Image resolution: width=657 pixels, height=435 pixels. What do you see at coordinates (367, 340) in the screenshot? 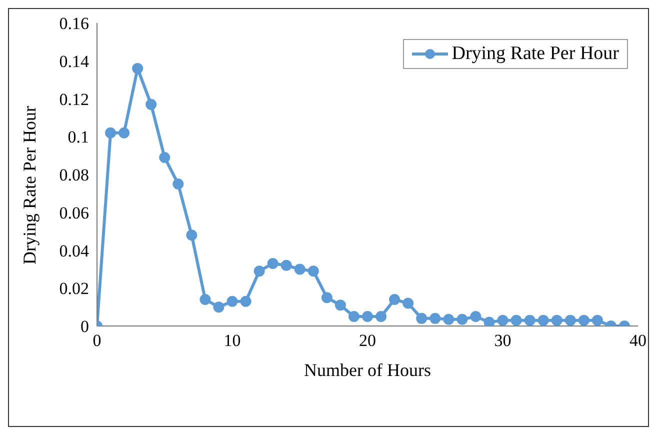
I see `x-tick-label: 20` at bounding box center [367, 340].